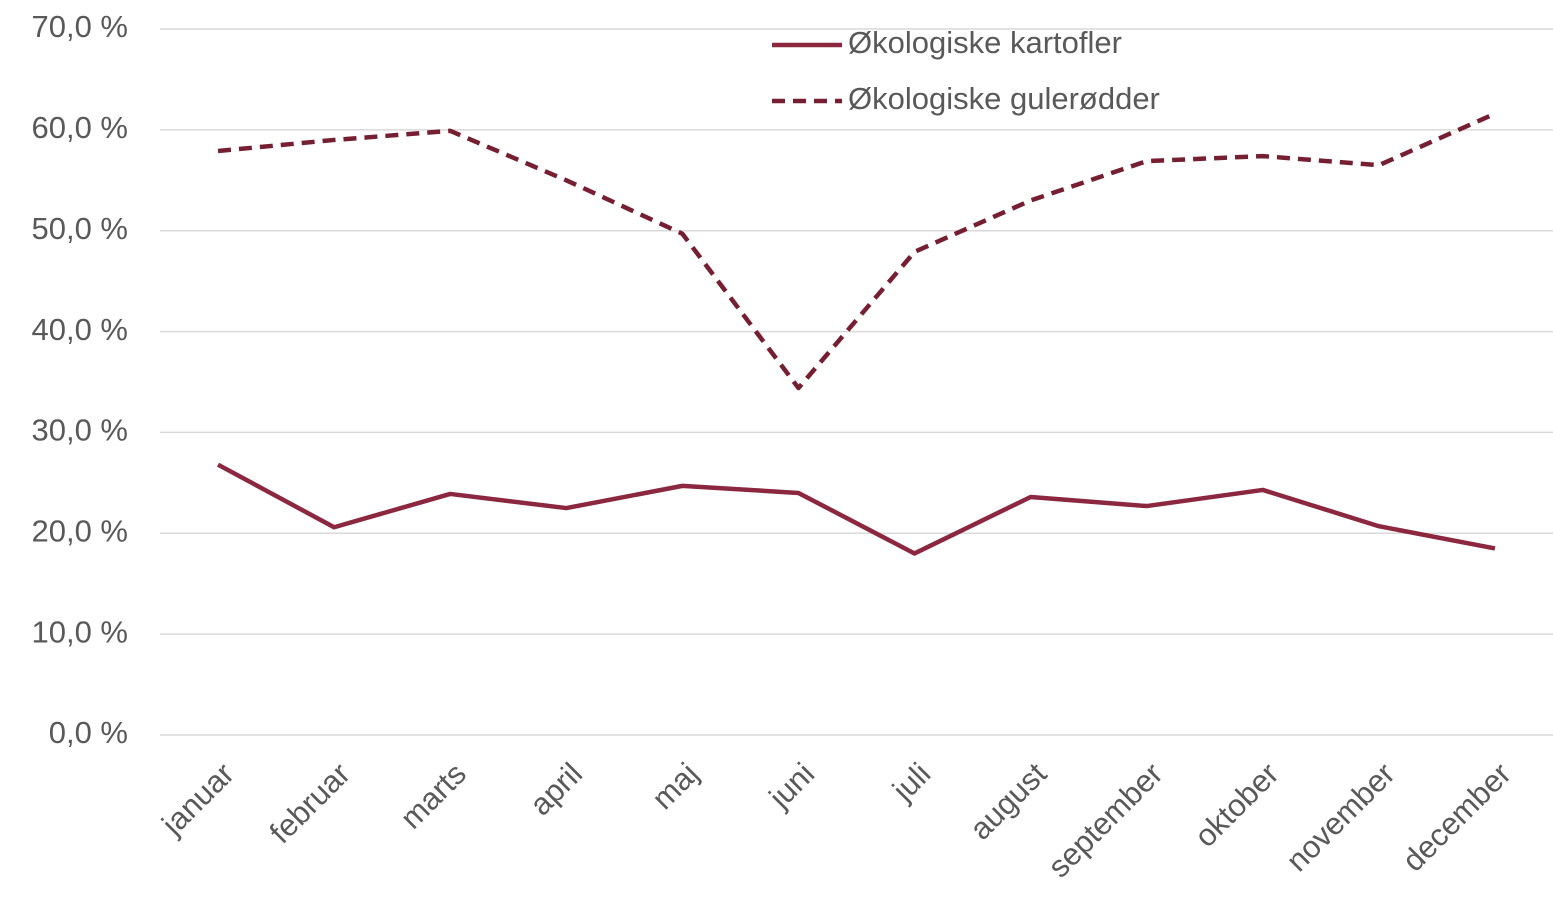 The height and width of the screenshot is (905, 1553). Describe the element at coordinates (911, 782) in the screenshot. I see `x-tick-label: juli` at that location.